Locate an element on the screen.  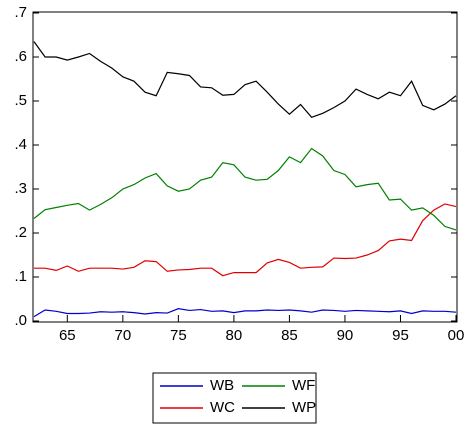
x-tick-label: 65 is located at coordinates (67, 335).